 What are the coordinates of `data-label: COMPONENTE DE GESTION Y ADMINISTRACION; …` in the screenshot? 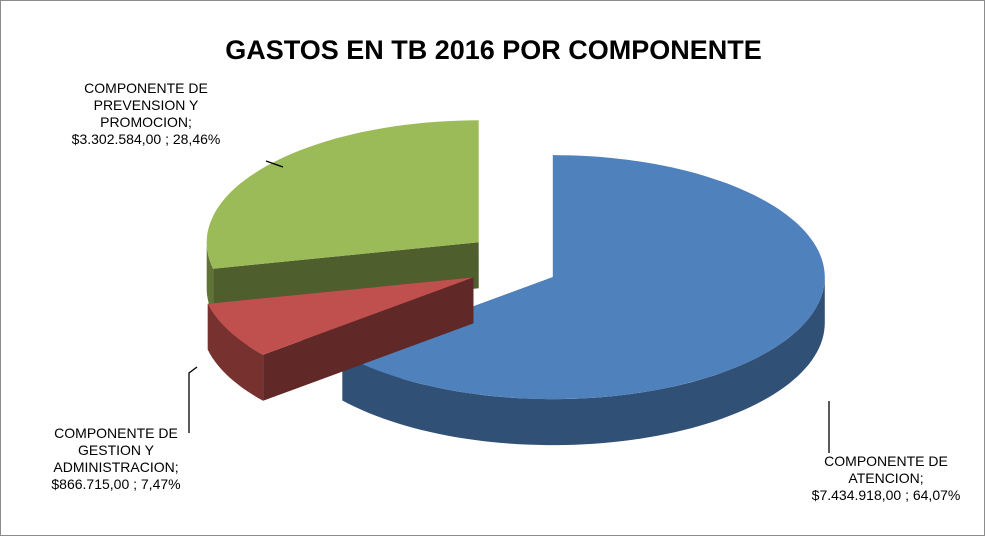 It's located at (116, 458).